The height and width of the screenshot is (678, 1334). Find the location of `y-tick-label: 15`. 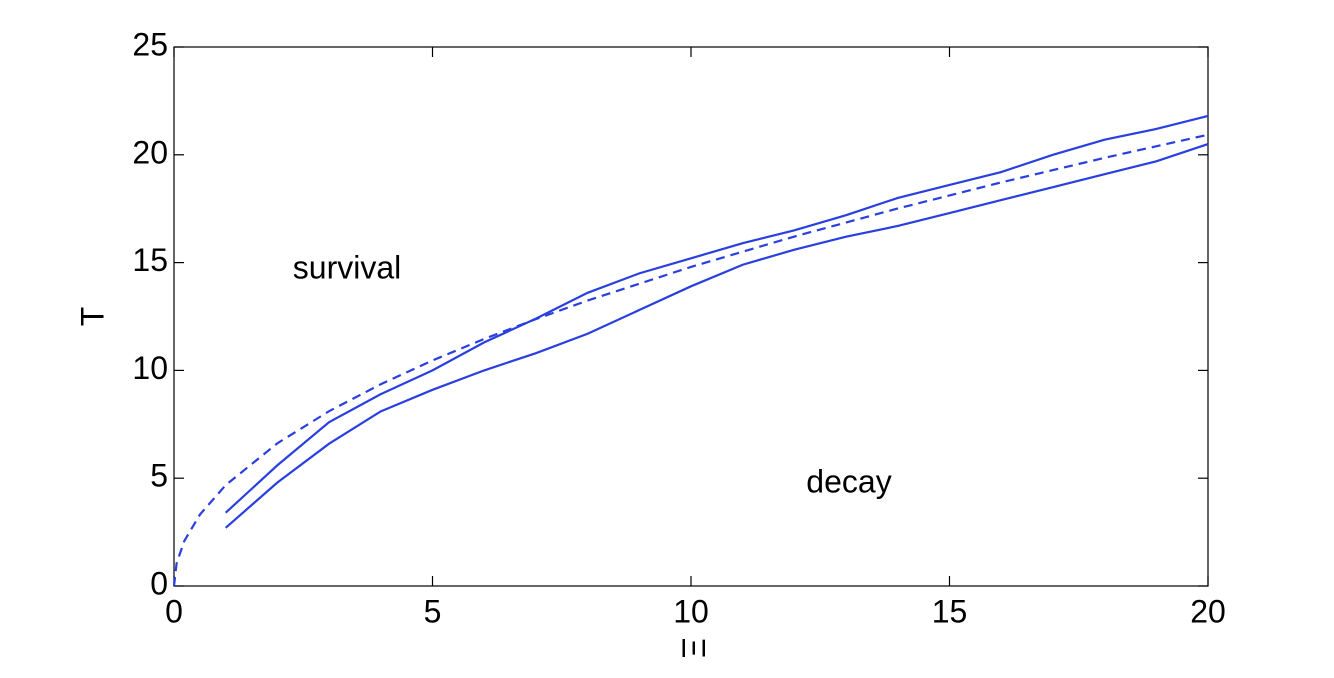

y-tick-label: 15 is located at coordinates (150, 260).